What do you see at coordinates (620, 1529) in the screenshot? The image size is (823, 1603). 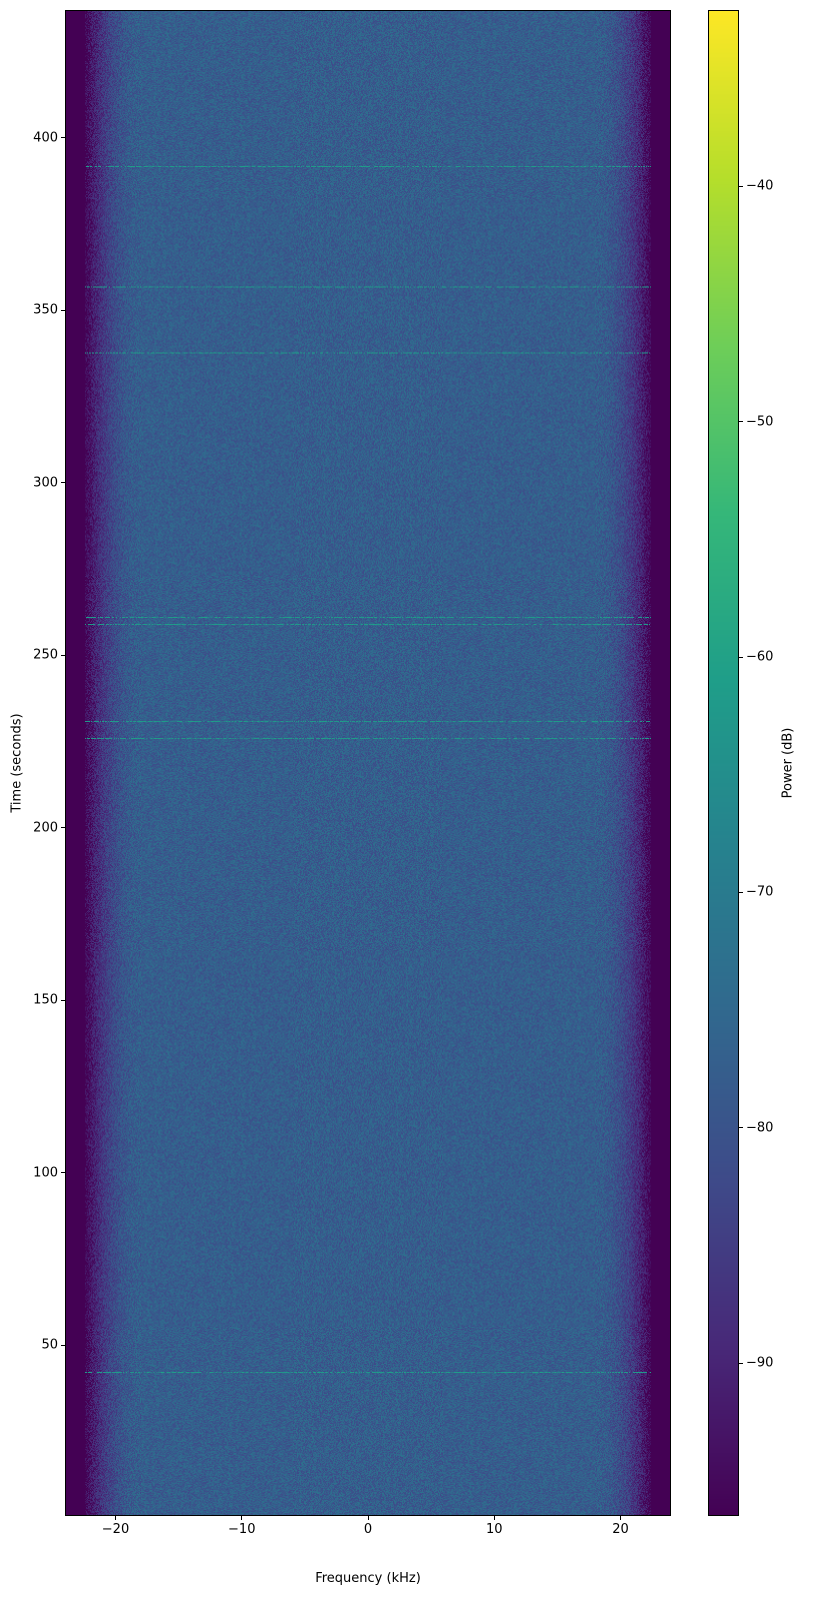 I see `x-tick-label: 20` at bounding box center [620, 1529].